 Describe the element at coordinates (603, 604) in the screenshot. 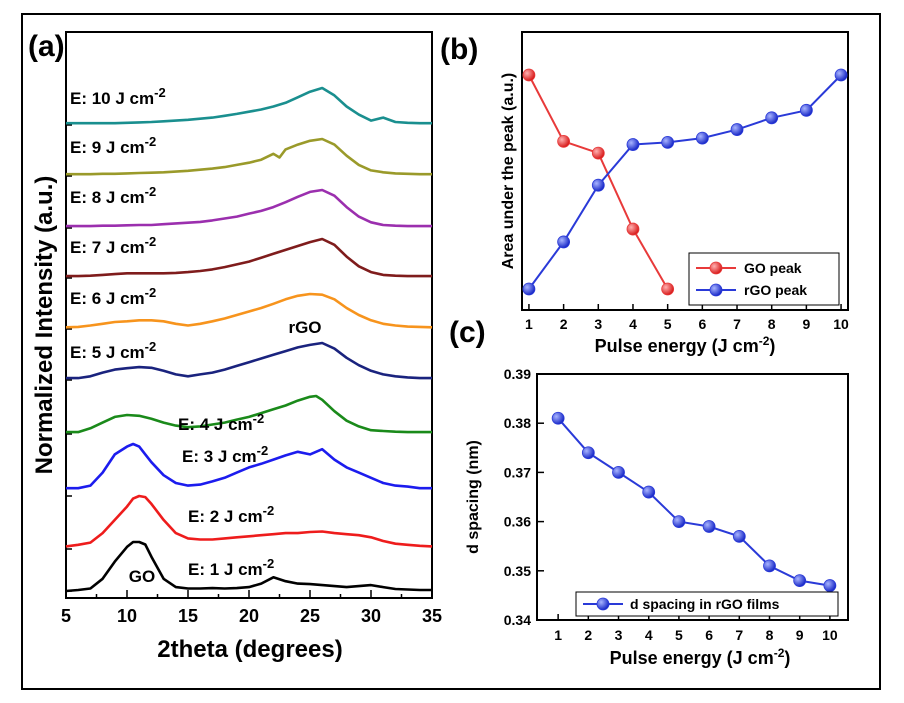

I see `legend-marker` at that location.